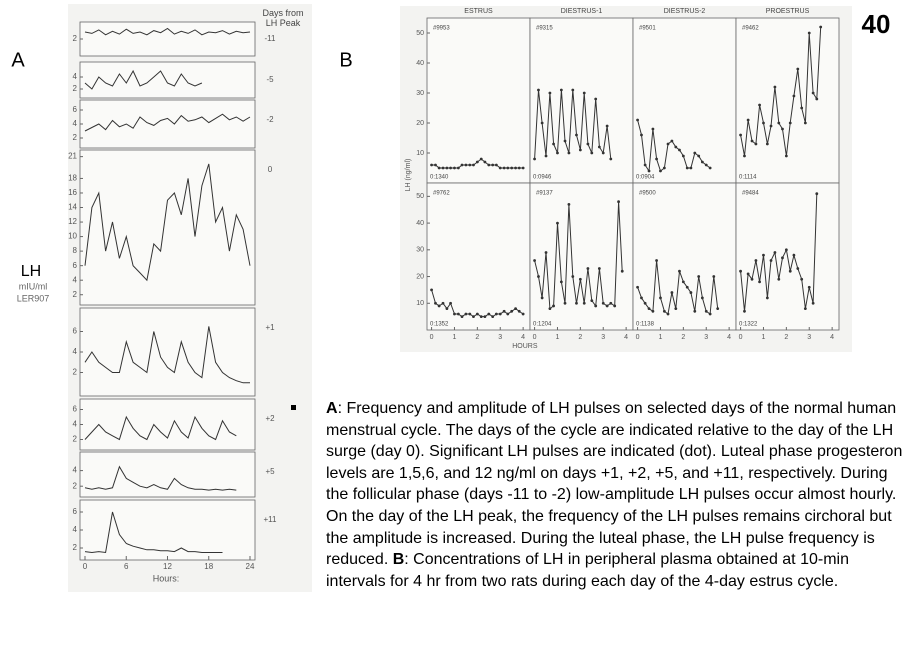 Image resolution: width=921 pixels, height=657 pixels. Describe the element at coordinates (72, 207) in the screenshot. I see `y-tick-label: 14` at that location.